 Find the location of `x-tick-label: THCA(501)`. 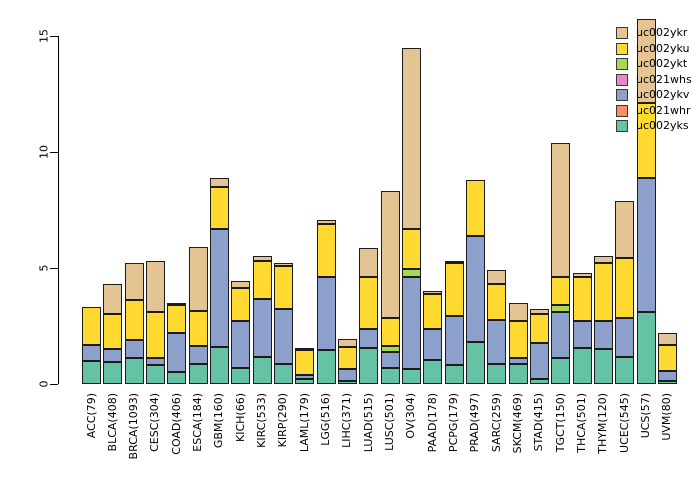

x-tick-label: THCA(501) is located at coordinates (582, 423).